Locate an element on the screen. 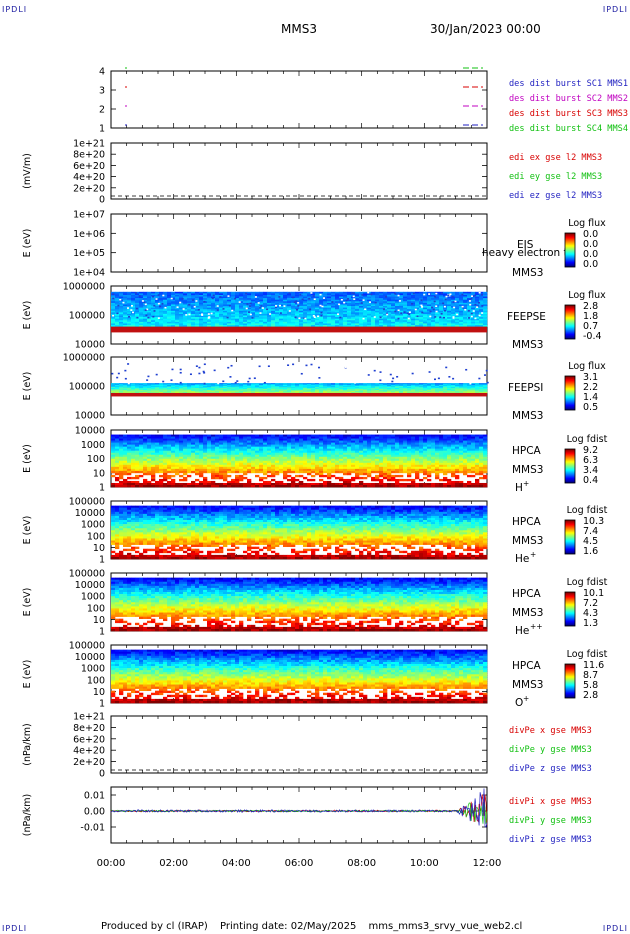 This screenshot has width=630, height=934. colorbar-title: Log flux is located at coordinates (587, 295).